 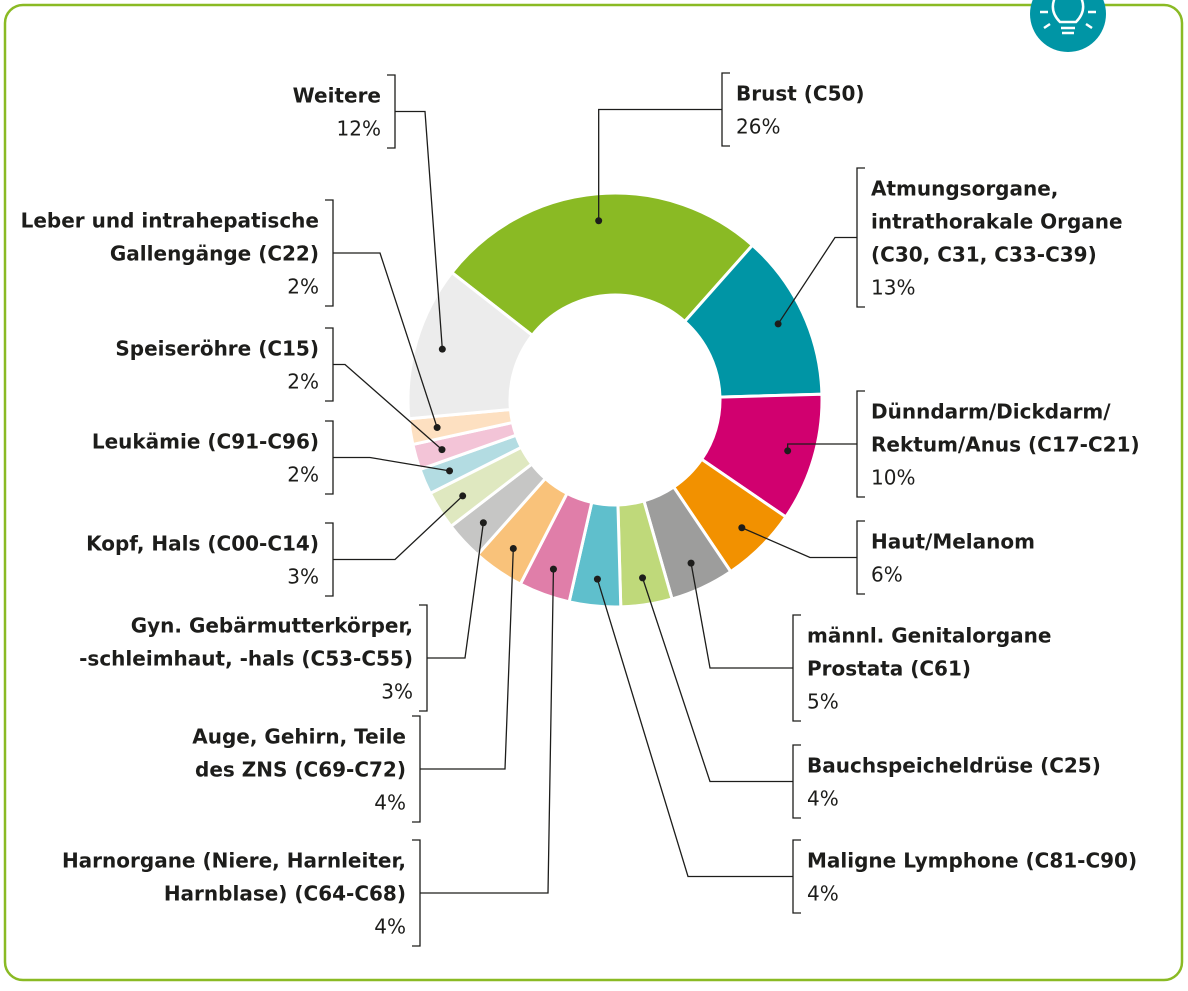 What do you see at coordinates (1005, 445) in the screenshot?
I see `label-name: Rektum/Anus (C17-C21)` at bounding box center [1005, 445].